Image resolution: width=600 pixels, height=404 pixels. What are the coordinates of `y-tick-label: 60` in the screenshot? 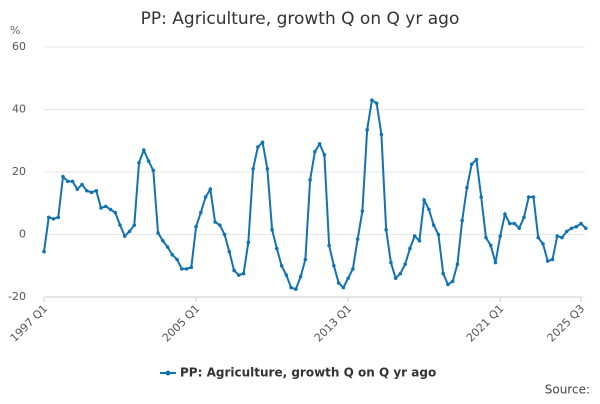 It's located at (19, 46).